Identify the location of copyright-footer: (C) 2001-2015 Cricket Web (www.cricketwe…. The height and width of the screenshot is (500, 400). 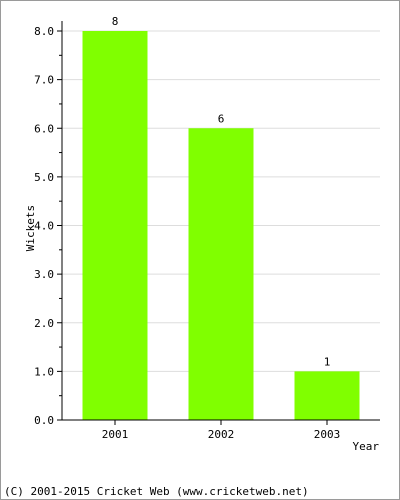
(156, 491).